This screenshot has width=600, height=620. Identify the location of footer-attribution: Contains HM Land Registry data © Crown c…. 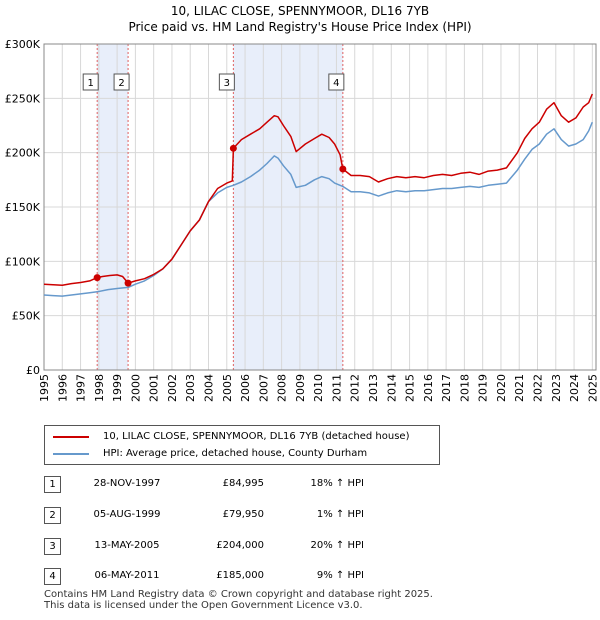
(238, 600).